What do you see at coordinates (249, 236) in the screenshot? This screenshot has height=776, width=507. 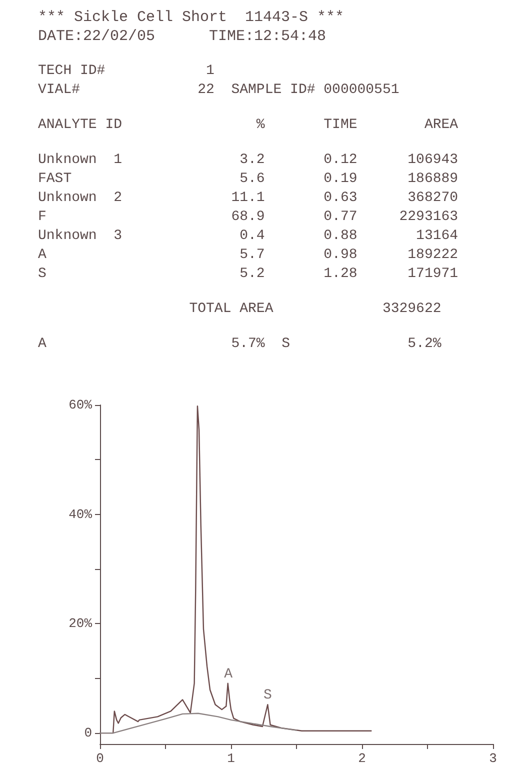 I see `text: Unknown 3 0.4 0.88 13164` at bounding box center [249, 236].